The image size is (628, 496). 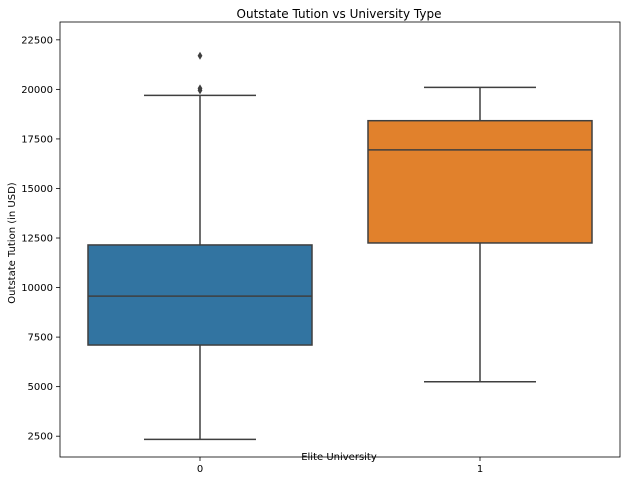 What do you see at coordinates (37, 288) in the screenshot?
I see `y-tick-label-3: 10000` at bounding box center [37, 288].